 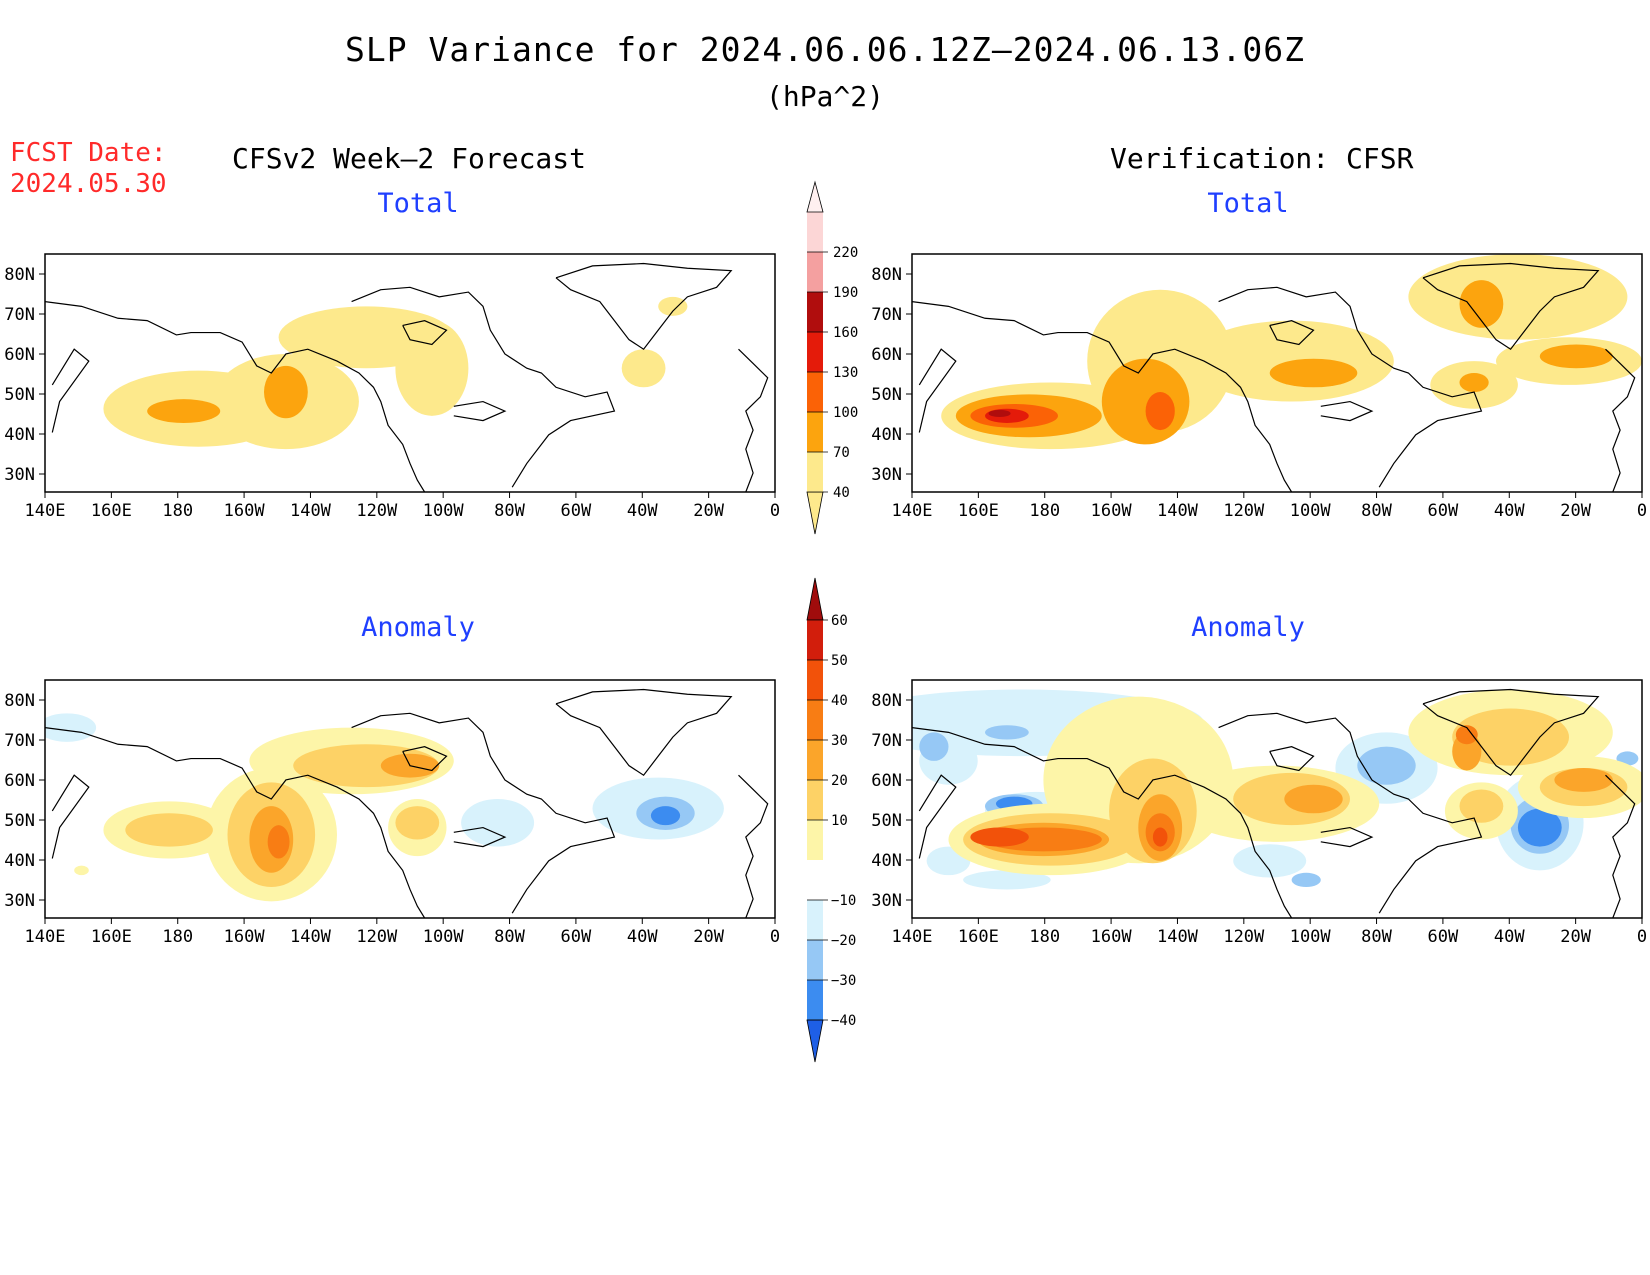 I want to click on colorbar-label: −10, so click(x=843, y=901).